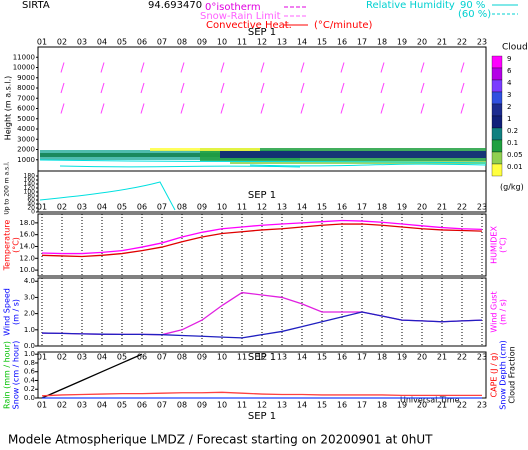  What do you see at coordinates (27, 258) in the screenshot?
I see `y-tick-label: 12.0` at bounding box center [27, 258].